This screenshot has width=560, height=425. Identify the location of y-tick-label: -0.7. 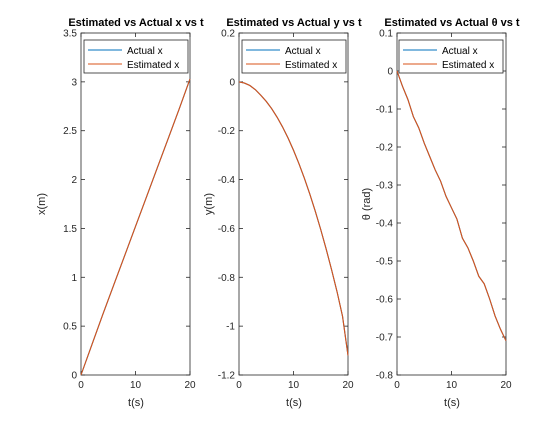
(385, 338).